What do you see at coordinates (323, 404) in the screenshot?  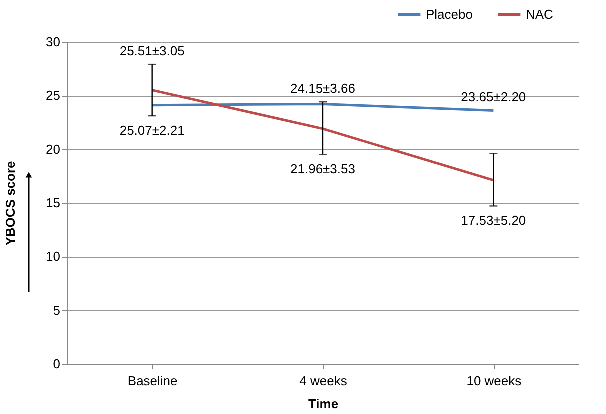 I see `x-axis-title: Time` at bounding box center [323, 404].